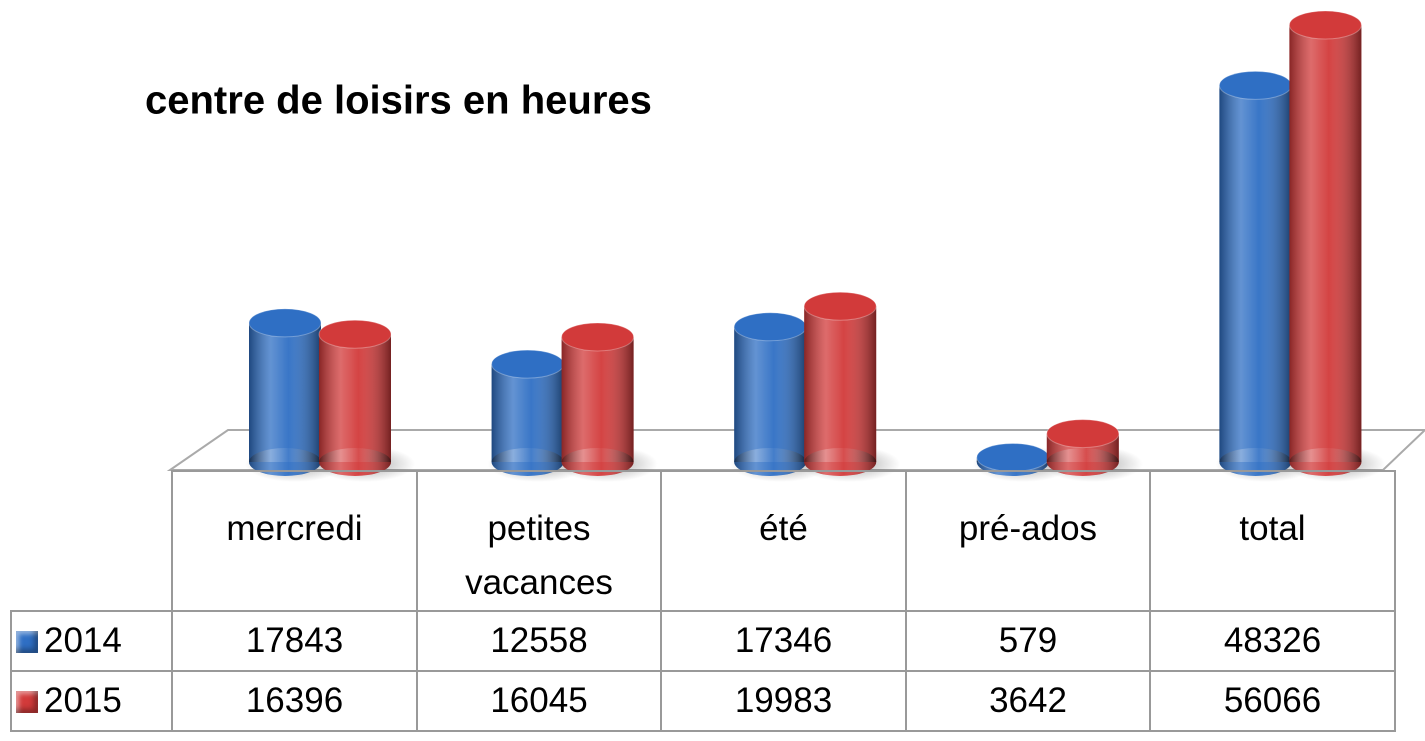 The image size is (1425, 741). I want to click on value-cell: 16045, so click(539, 701).